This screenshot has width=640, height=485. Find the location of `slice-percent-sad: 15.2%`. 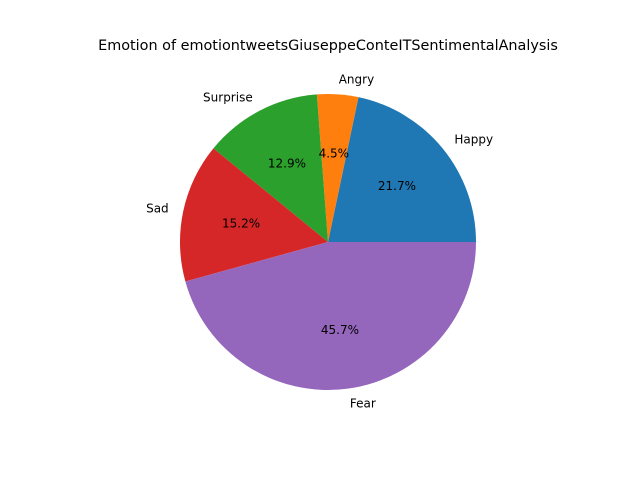

slice-percent-sad: 15.2% is located at coordinates (241, 224).